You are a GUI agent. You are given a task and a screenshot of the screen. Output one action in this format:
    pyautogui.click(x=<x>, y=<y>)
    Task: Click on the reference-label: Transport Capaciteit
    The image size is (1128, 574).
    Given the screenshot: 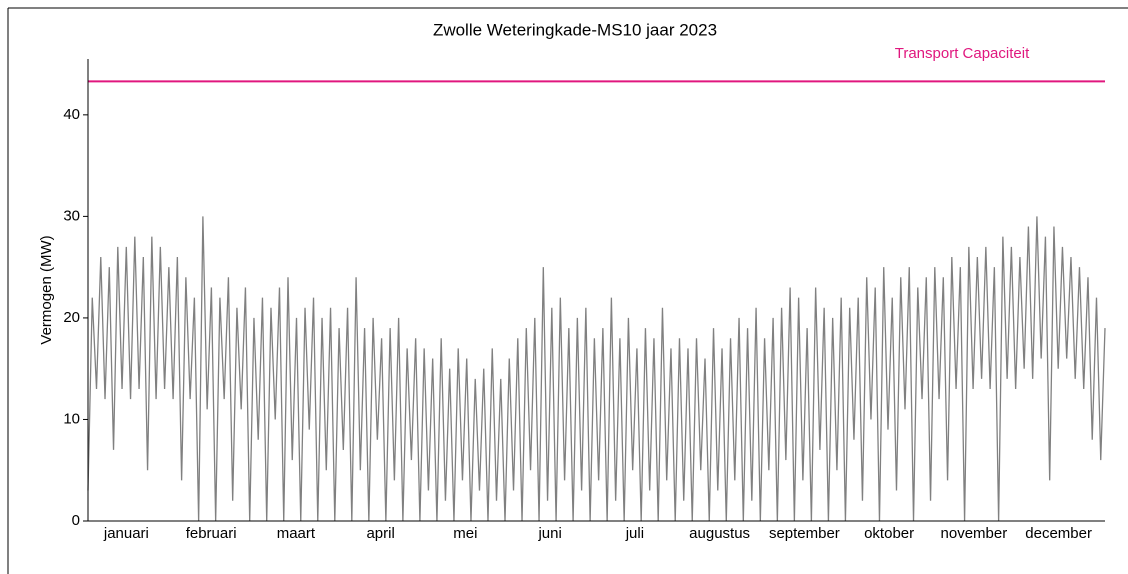 What is the action you would take?
    pyautogui.click(x=962, y=53)
    